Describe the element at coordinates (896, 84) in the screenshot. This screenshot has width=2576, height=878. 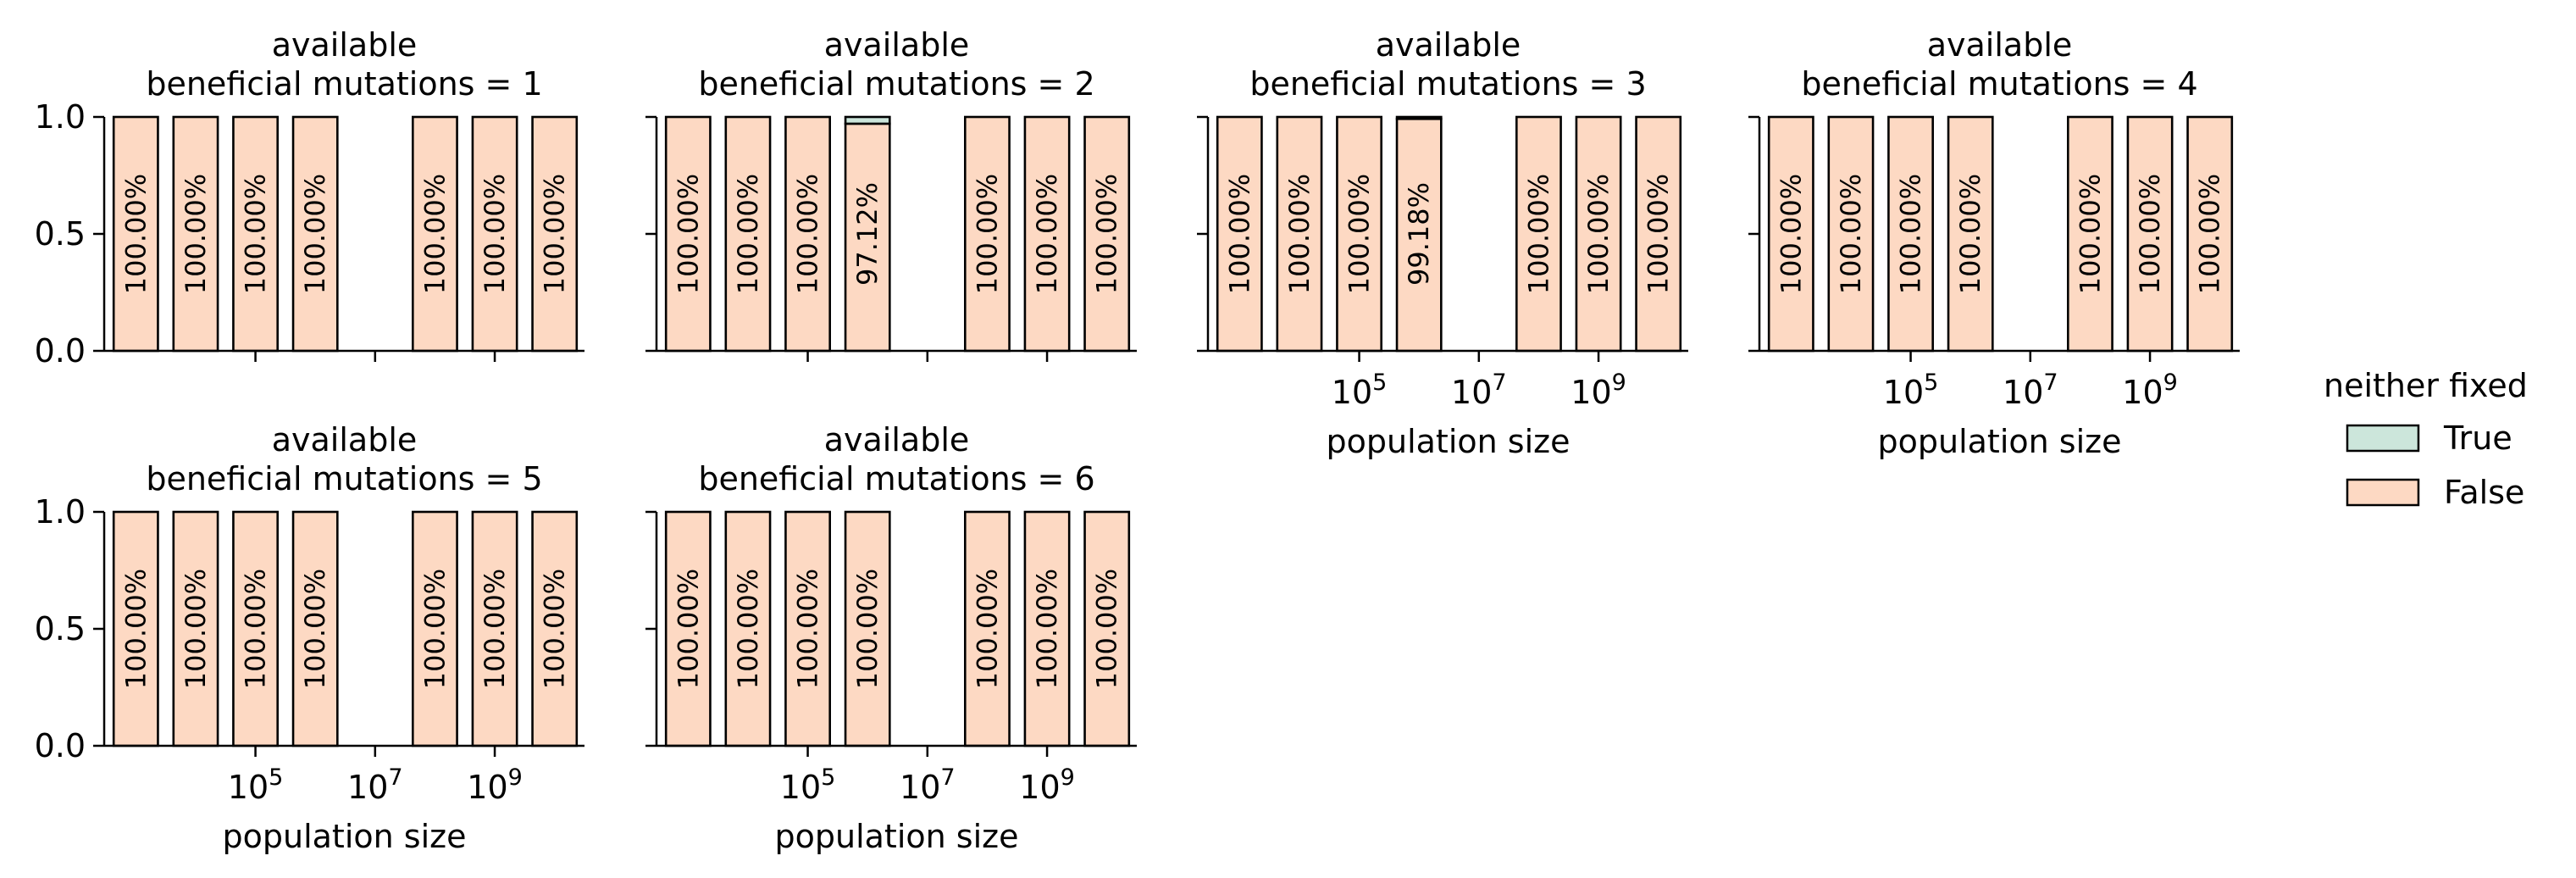
I see `panel-title-line2: beneficial mutations = 2` at that location.